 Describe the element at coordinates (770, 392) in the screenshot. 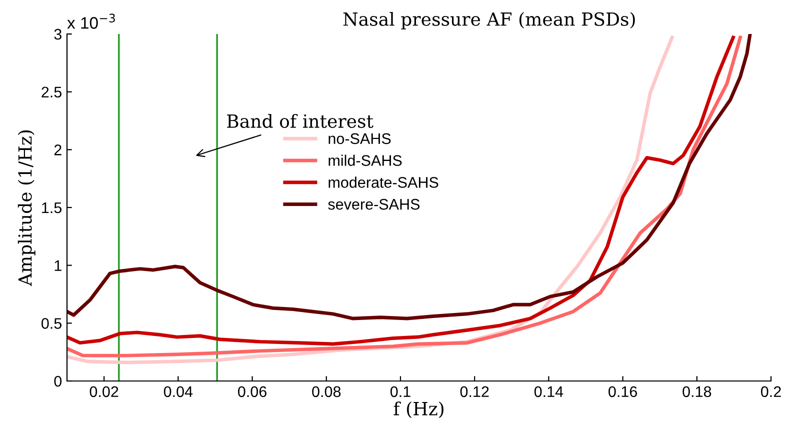

I see `x-tick-label: 0.2` at that location.